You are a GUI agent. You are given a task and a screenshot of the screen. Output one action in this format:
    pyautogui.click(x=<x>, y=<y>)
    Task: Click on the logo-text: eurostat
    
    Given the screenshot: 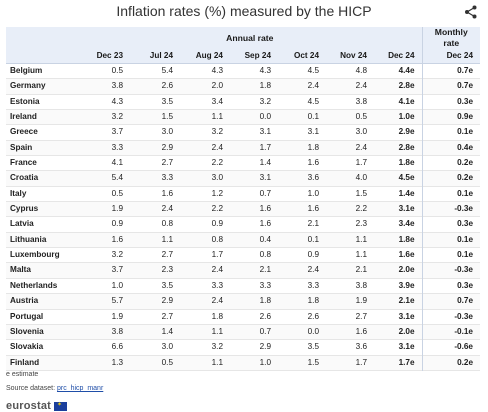 What is the action you would take?
    pyautogui.click(x=28, y=406)
    